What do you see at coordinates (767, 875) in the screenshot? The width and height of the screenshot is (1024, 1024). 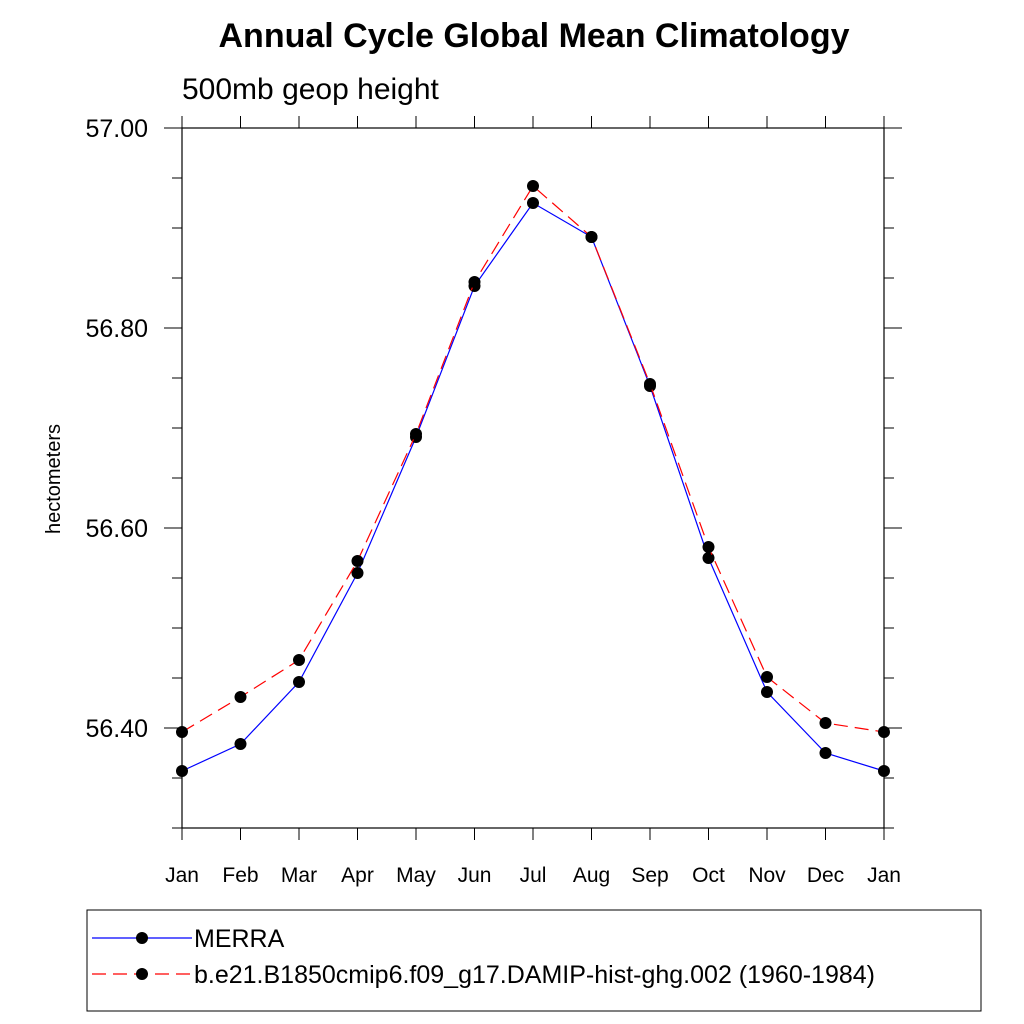 I see `x-tick-label: Nov` at bounding box center [767, 875].